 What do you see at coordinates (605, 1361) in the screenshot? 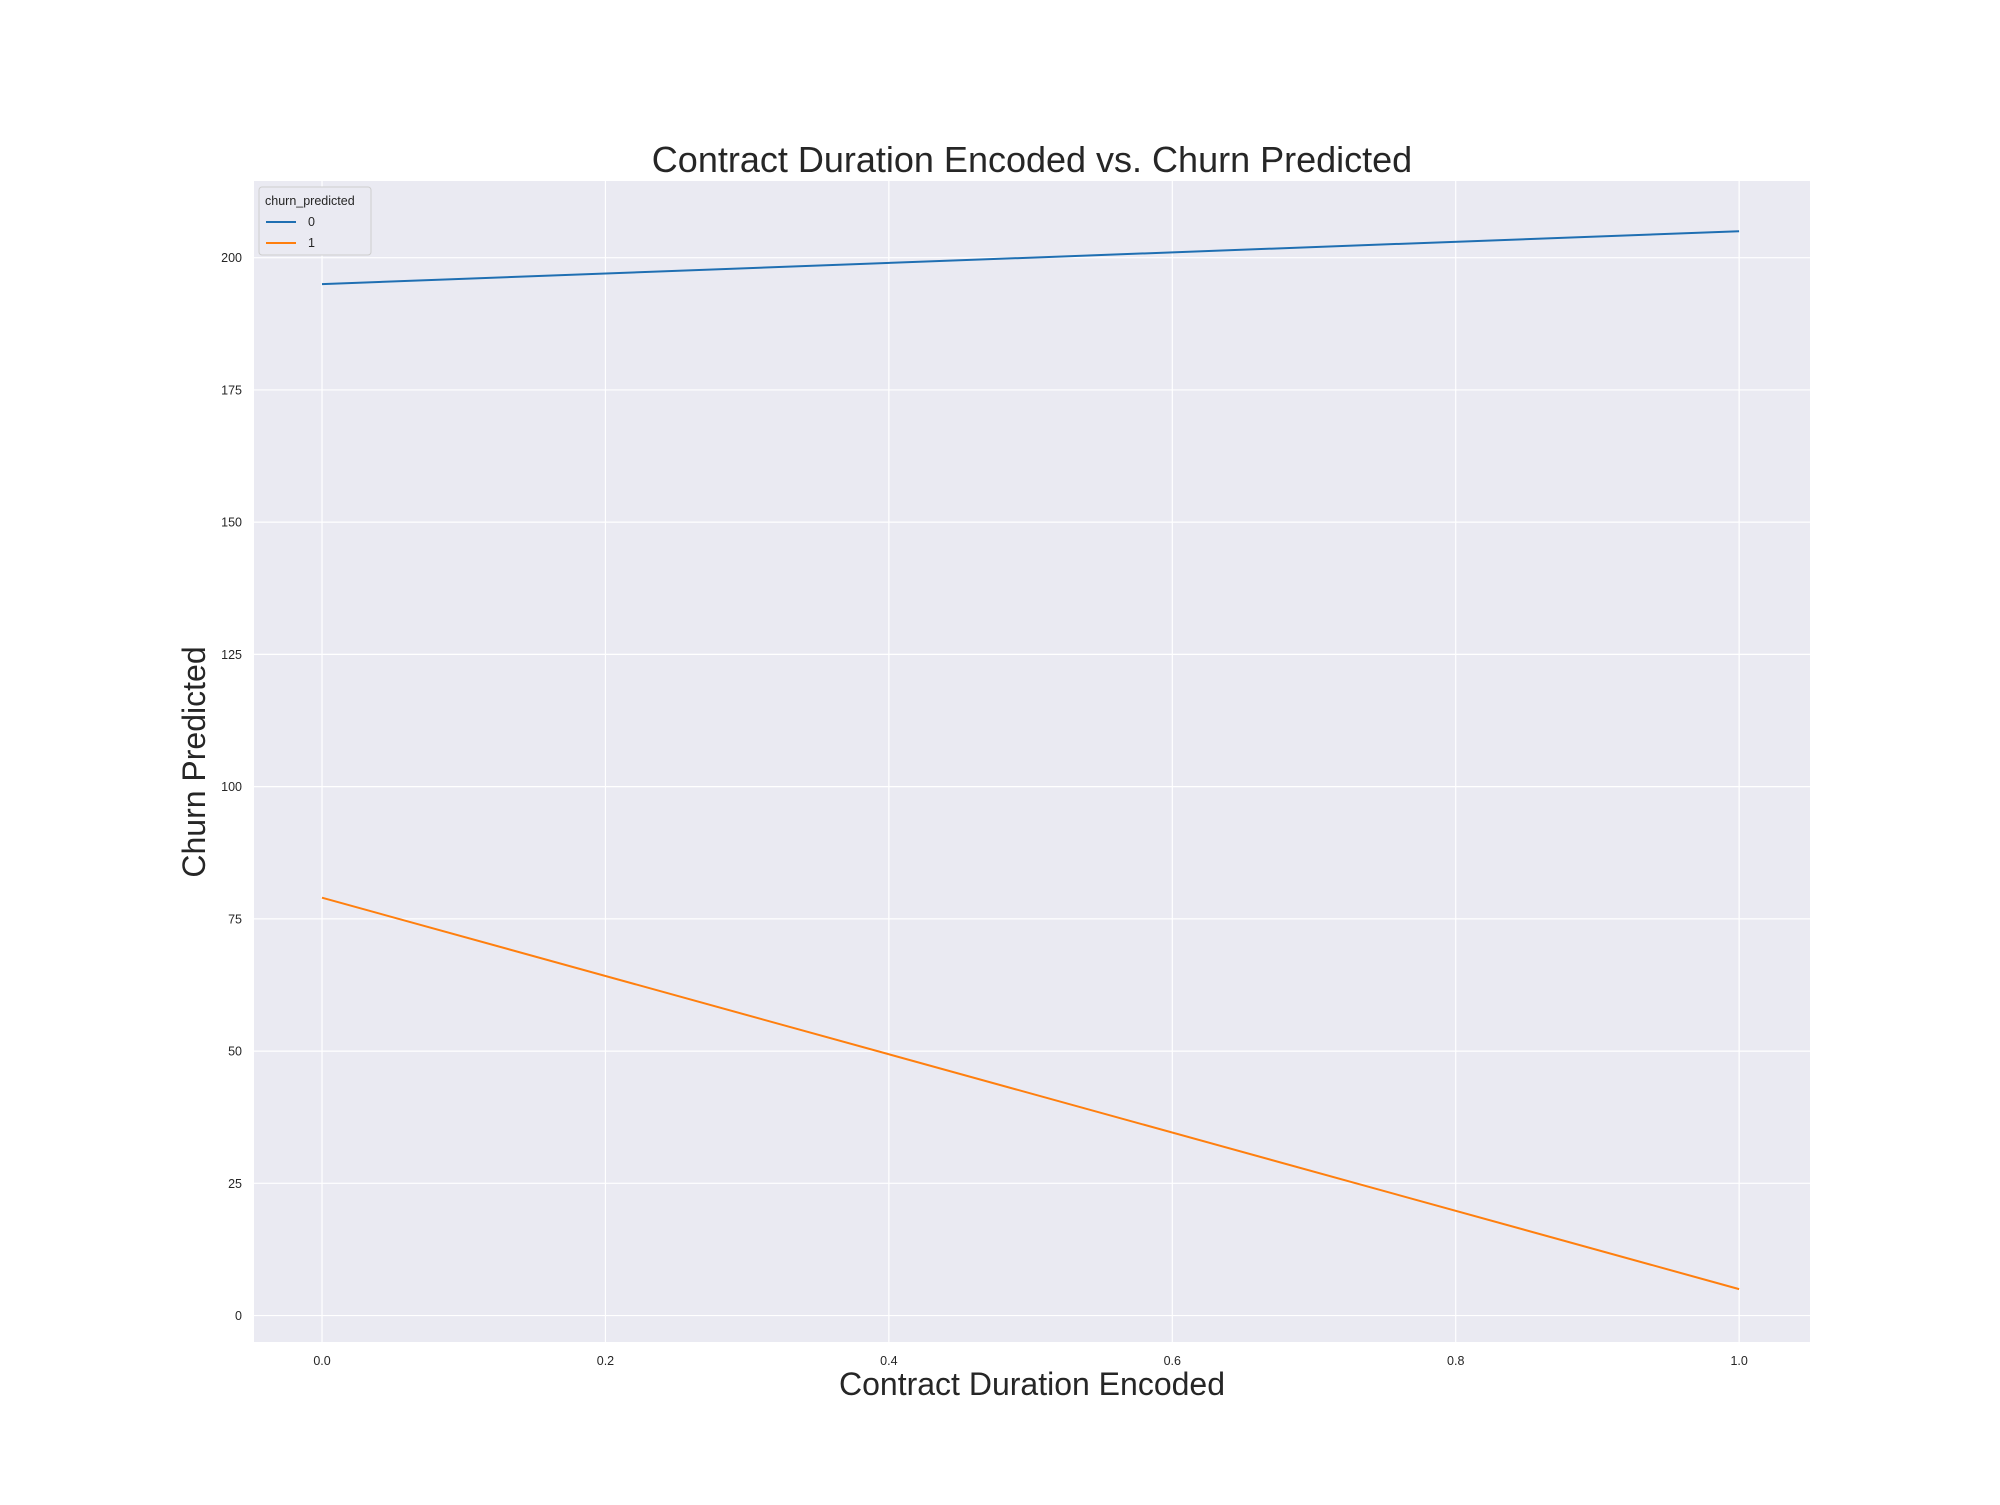
I see `x-tick-label: 0.2` at bounding box center [605, 1361].